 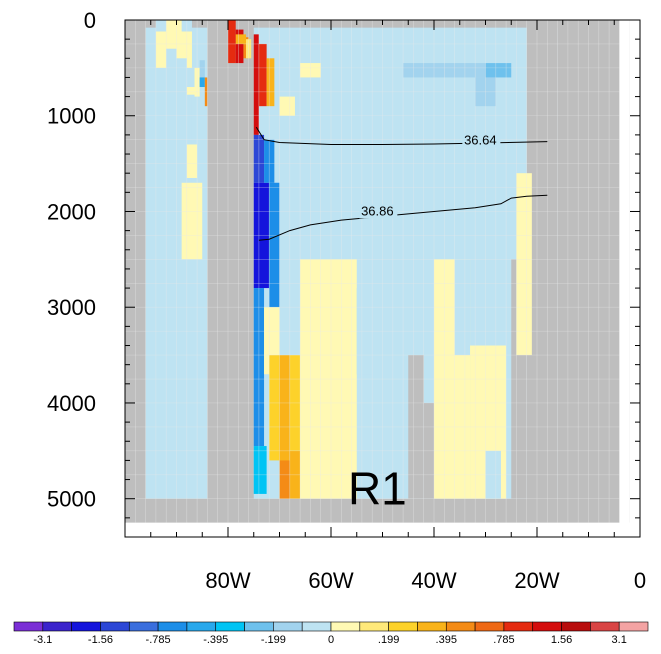 What do you see at coordinates (90, 20) in the screenshot?
I see `y-tick-label: 0` at bounding box center [90, 20].